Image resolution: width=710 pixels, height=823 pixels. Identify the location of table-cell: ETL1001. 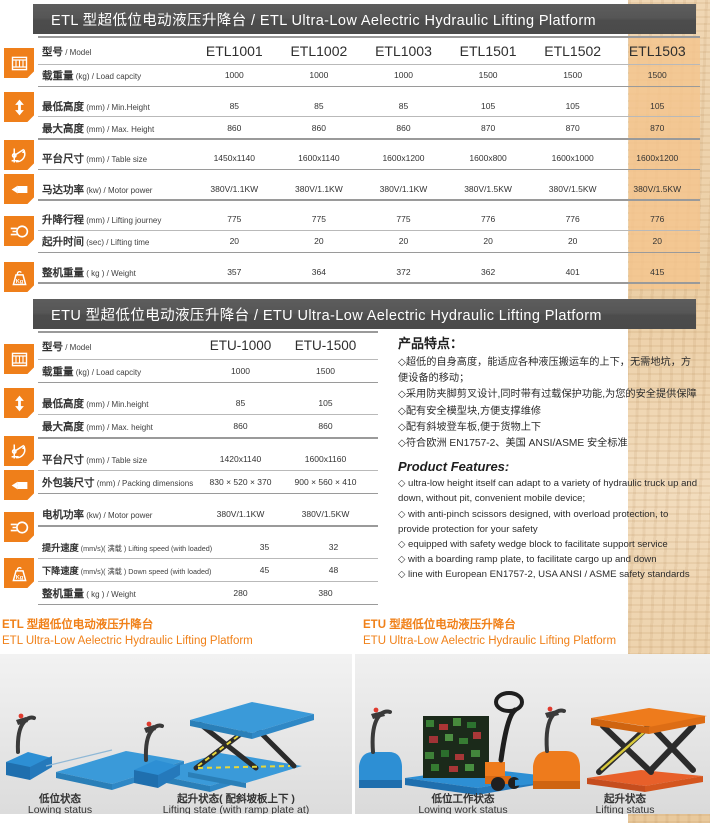
(234, 50).